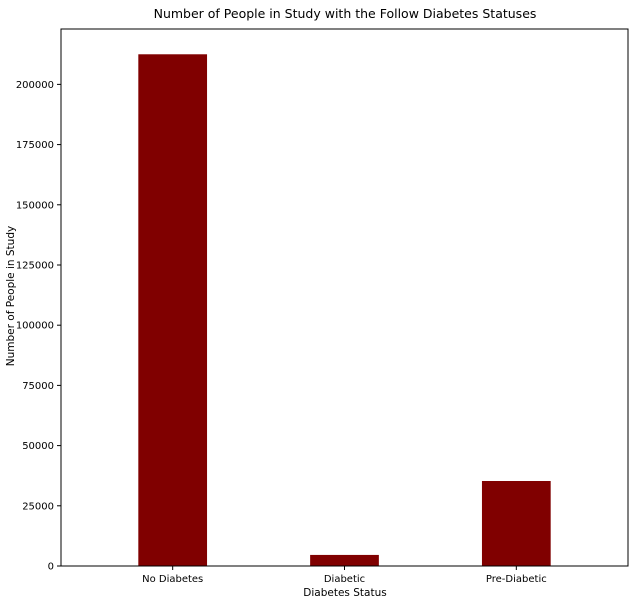 This screenshot has width=631, height=604. I want to click on y-tick-label: 0, so click(51, 567).